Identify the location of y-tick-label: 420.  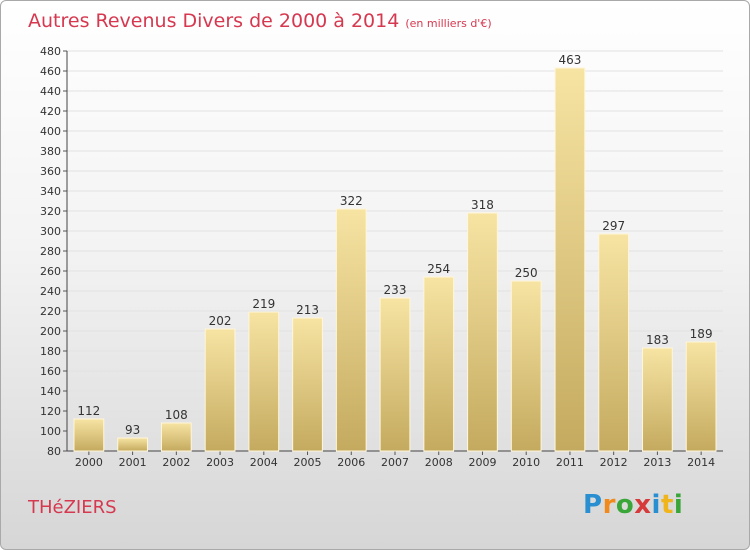
(50, 111).